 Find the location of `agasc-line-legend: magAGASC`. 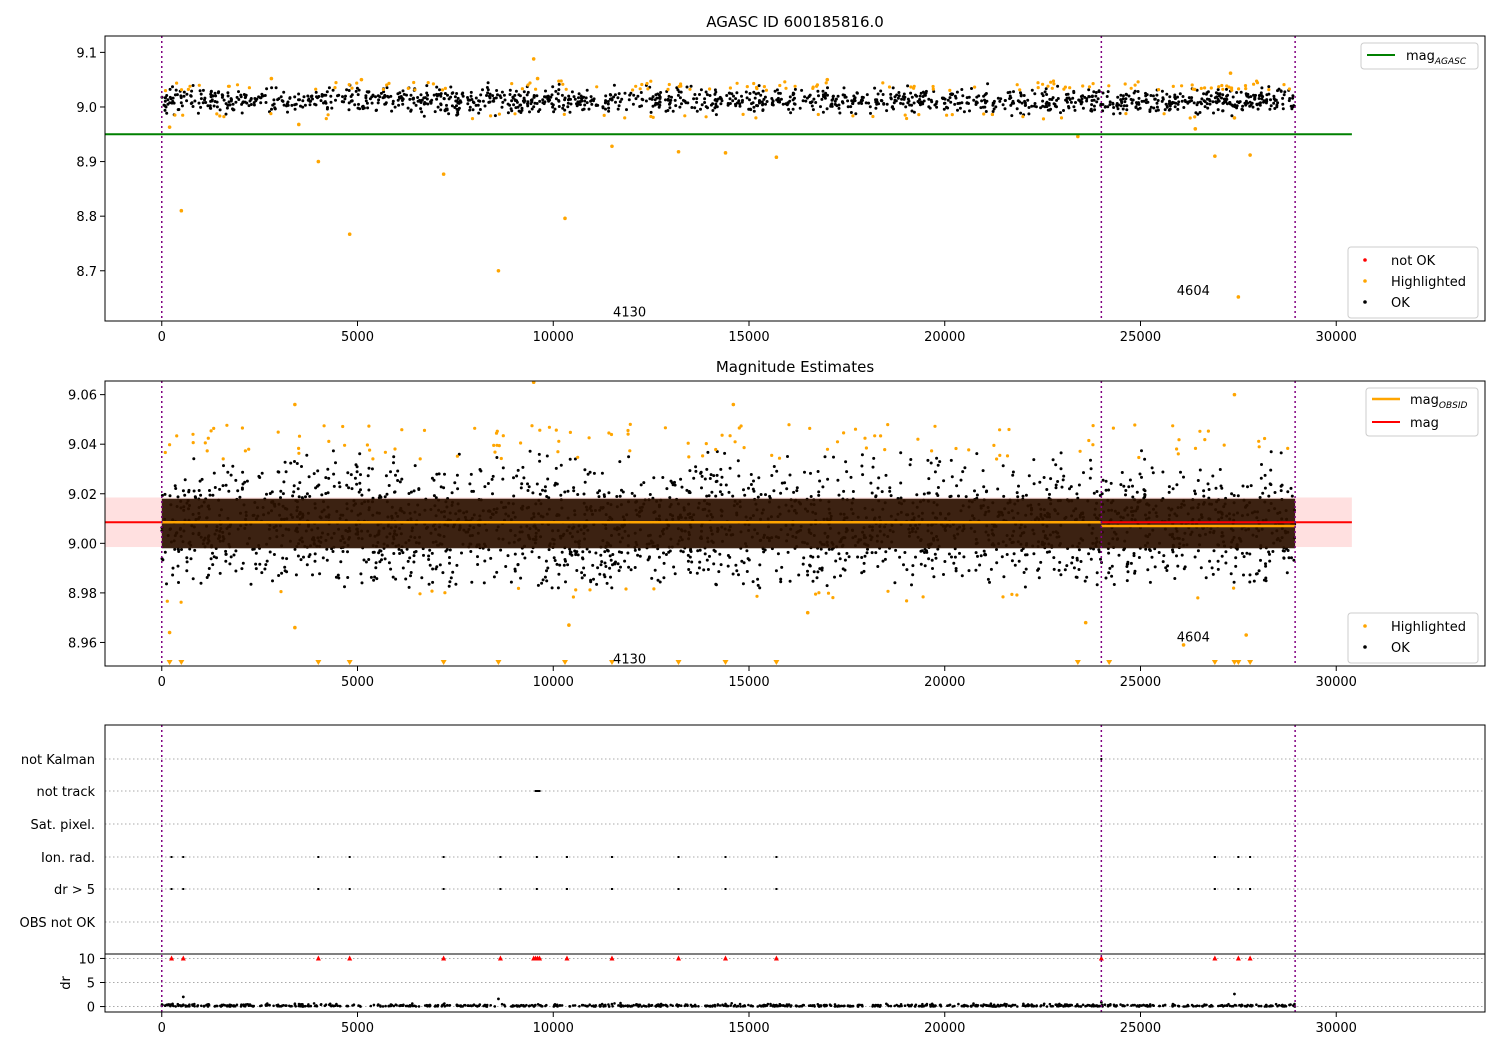

agasc-line-legend: magAGASC is located at coordinates (1419, 56).